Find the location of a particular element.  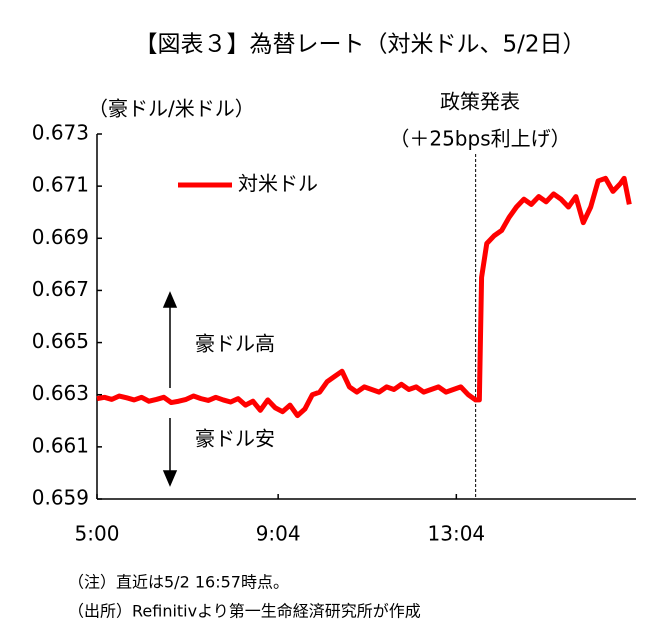

legend-label: 対米ドル is located at coordinates (278, 184).